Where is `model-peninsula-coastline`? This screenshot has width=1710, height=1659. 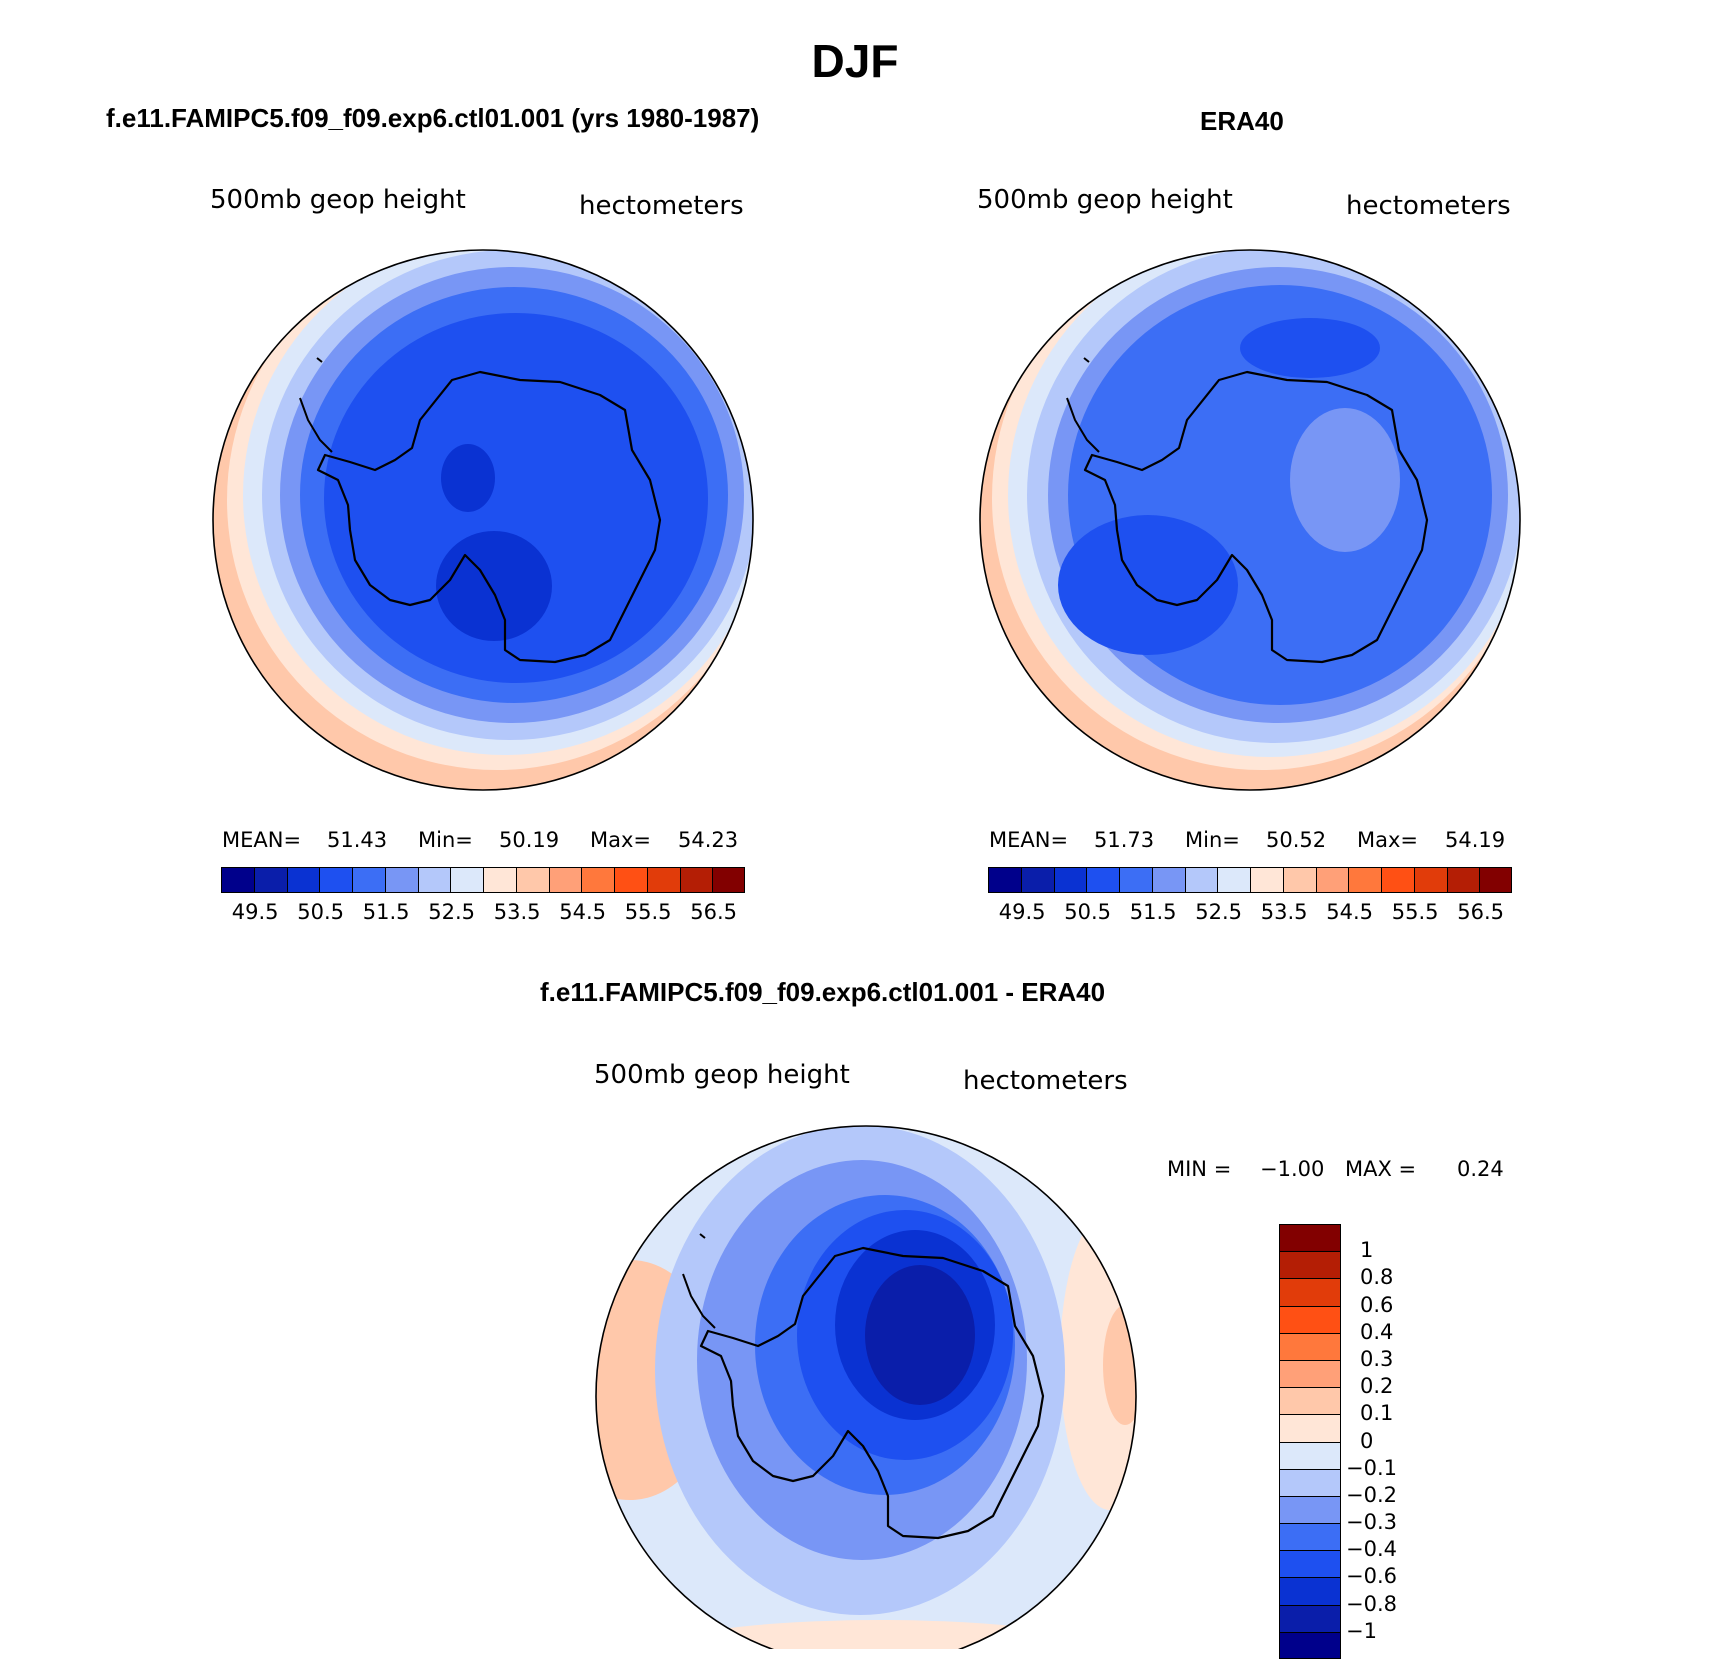 model-peninsula-coastline is located at coordinates (316, 425).